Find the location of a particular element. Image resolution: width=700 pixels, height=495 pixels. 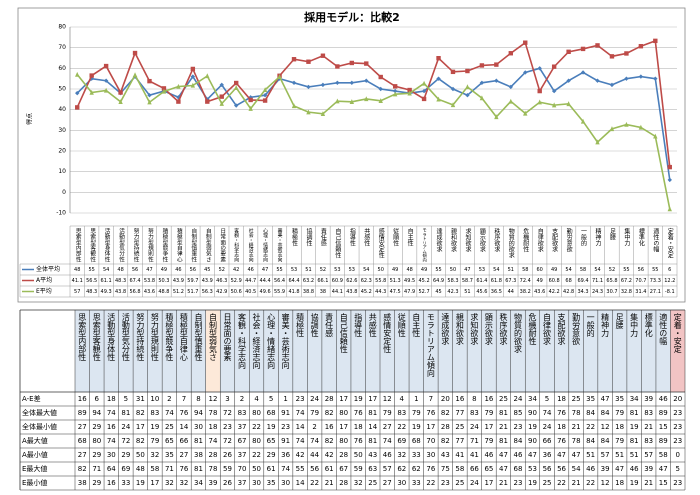

category-label: 活動型身体性 is located at coordinates (106, 245).